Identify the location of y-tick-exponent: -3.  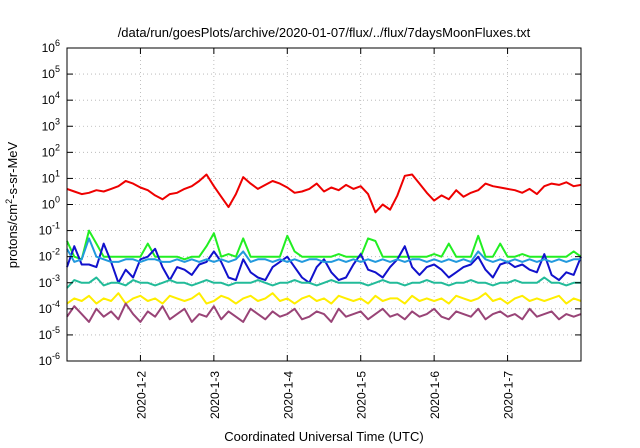
(56, 278).